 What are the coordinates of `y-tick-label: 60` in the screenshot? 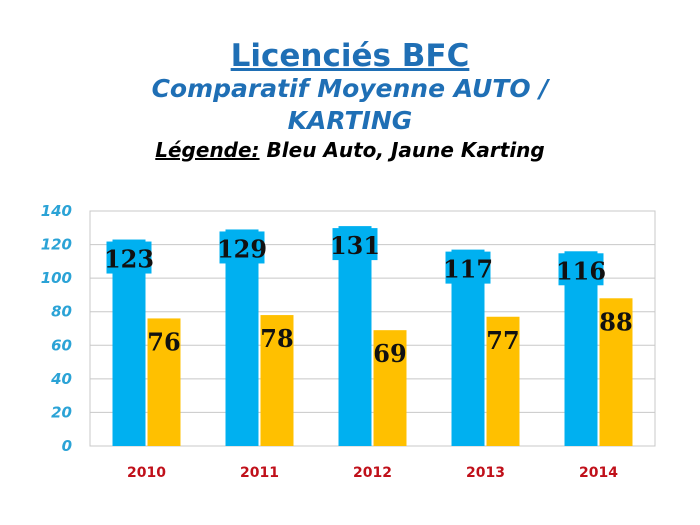 It's located at (61, 345).